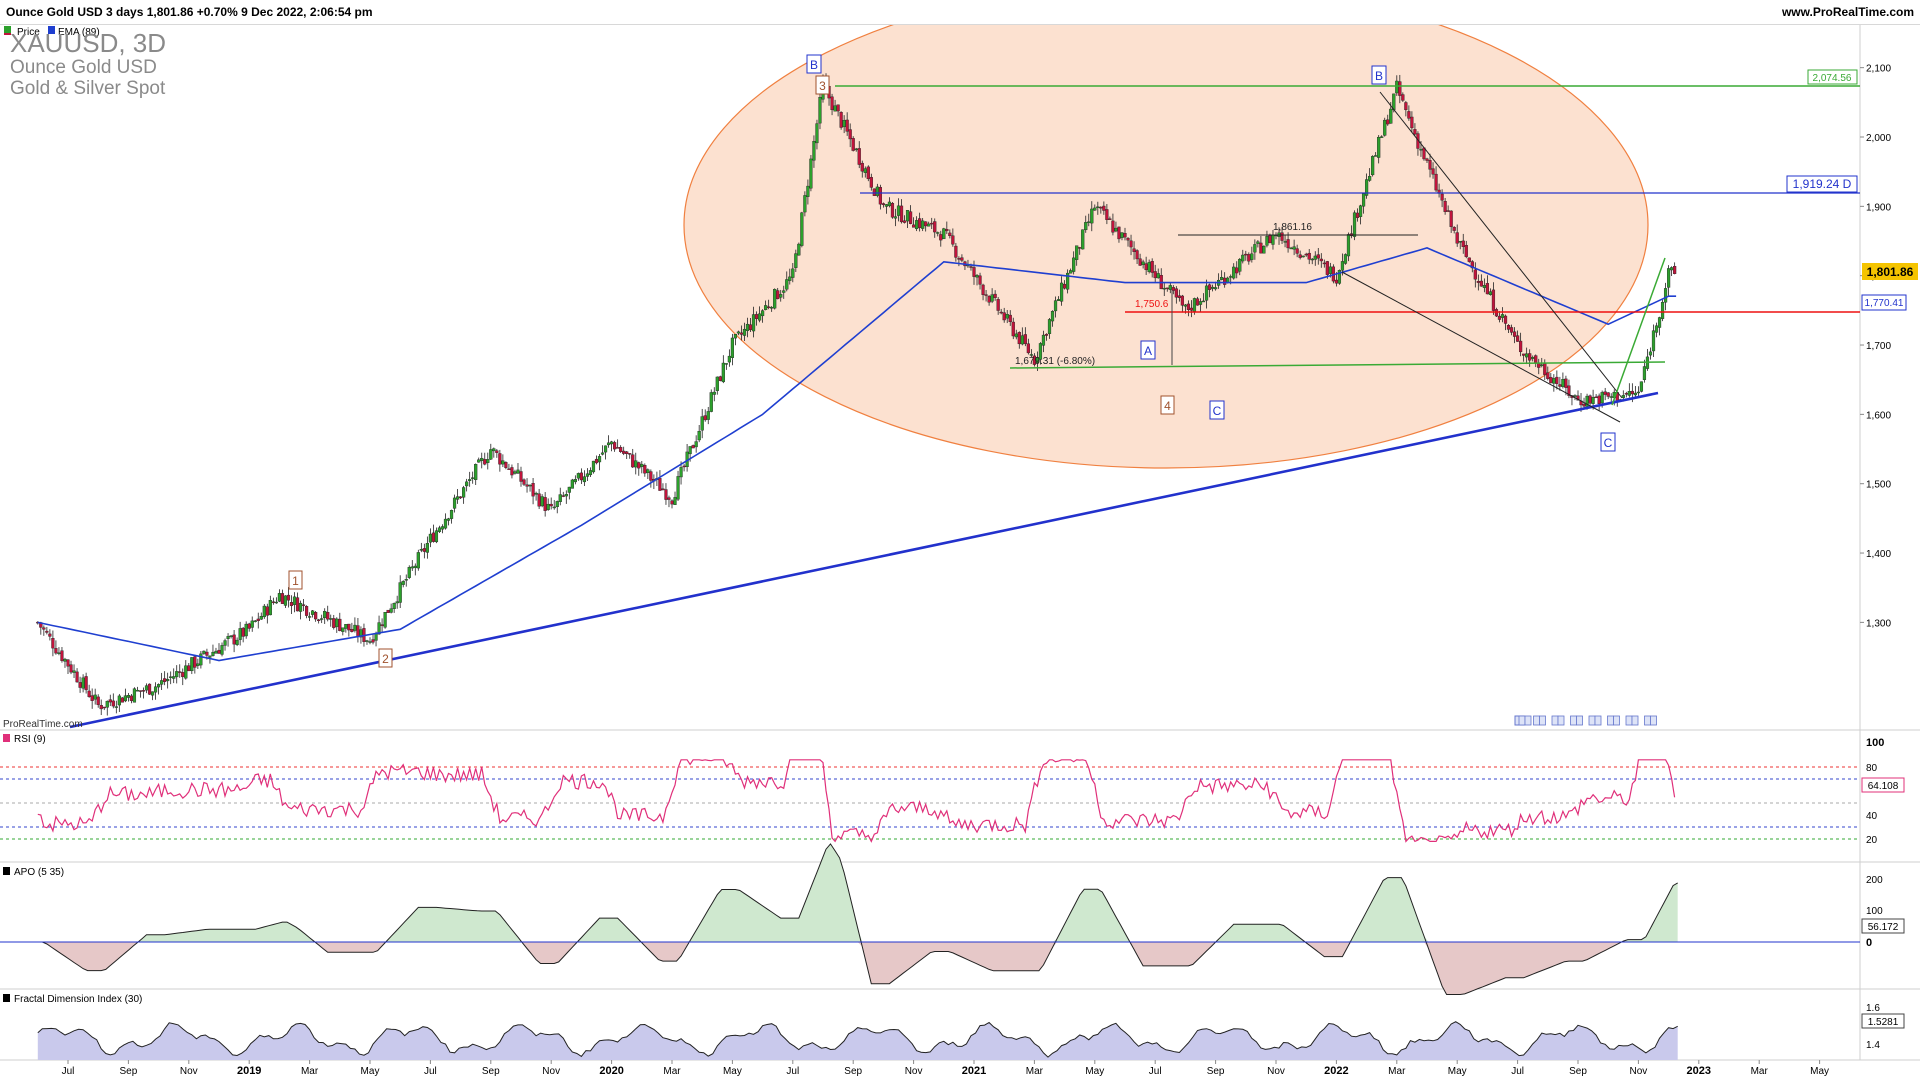 The height and width of the screenshot is (1080, 1920). I want to click on svg-text: 1, so click(295, 581).